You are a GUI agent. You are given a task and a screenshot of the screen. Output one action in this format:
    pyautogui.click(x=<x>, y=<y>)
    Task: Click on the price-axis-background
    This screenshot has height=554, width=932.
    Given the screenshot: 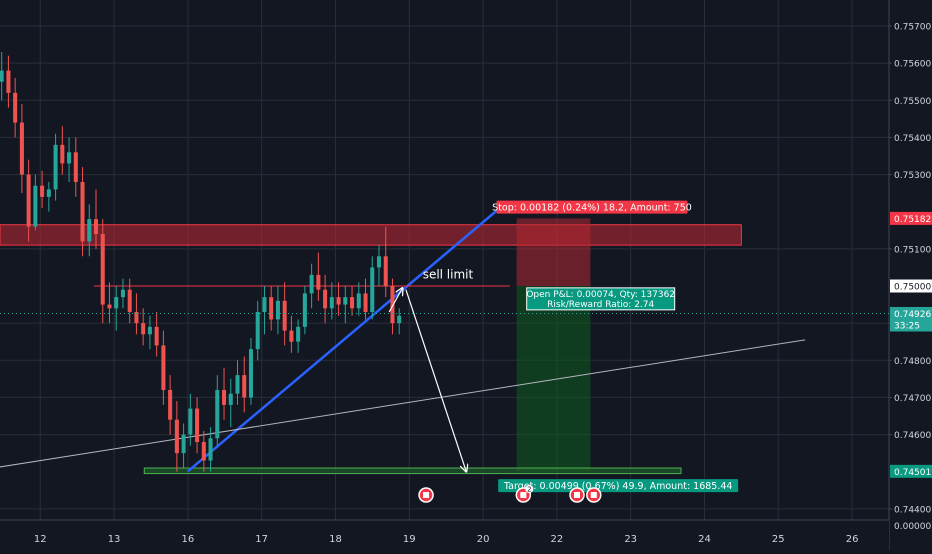 What is the action you would take?
    pyautogui.click(x=910, y=275)
    